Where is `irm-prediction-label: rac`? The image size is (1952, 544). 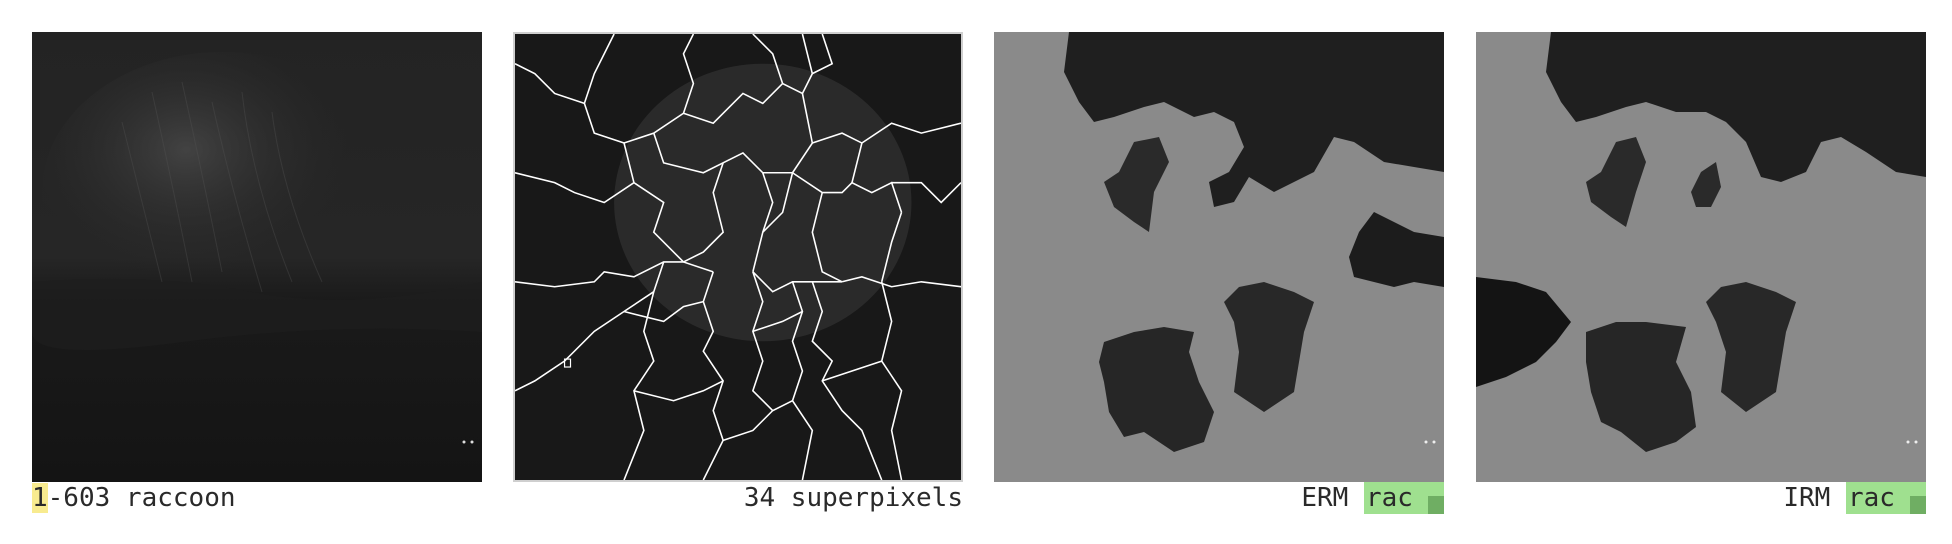 irm-prediction-label: rac is located at coordinates (1871, 498).